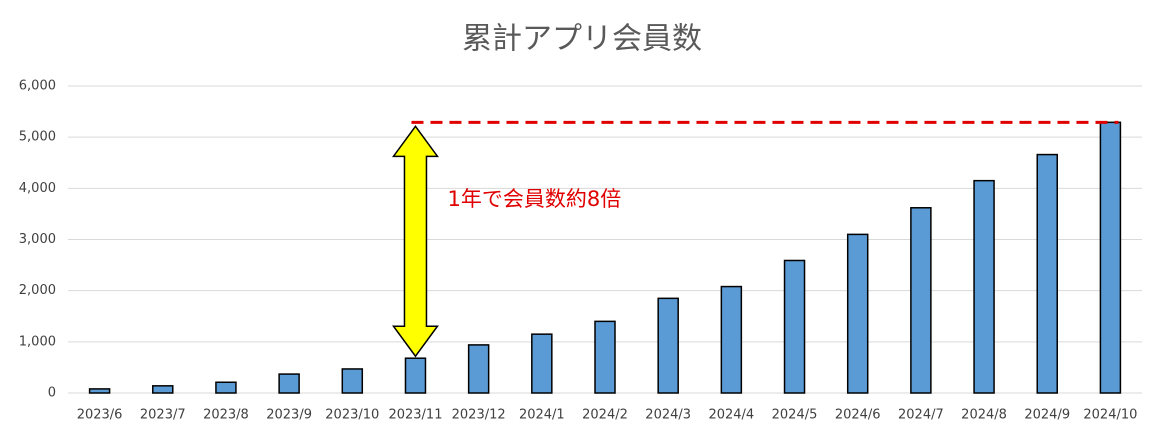 The width and height of the screenshot is (1162, 439). Describe the element at coordinates (100, 415) in the screenshot. I see `x-tick-label: 2023/6` at that location.